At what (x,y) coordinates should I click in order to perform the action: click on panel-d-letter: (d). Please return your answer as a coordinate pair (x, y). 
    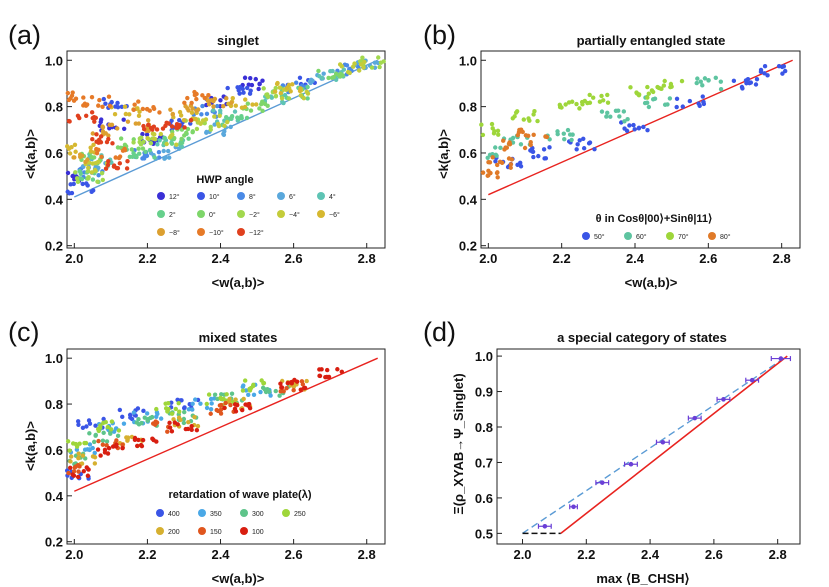
    Looking at the image, I should click on (439, 332).